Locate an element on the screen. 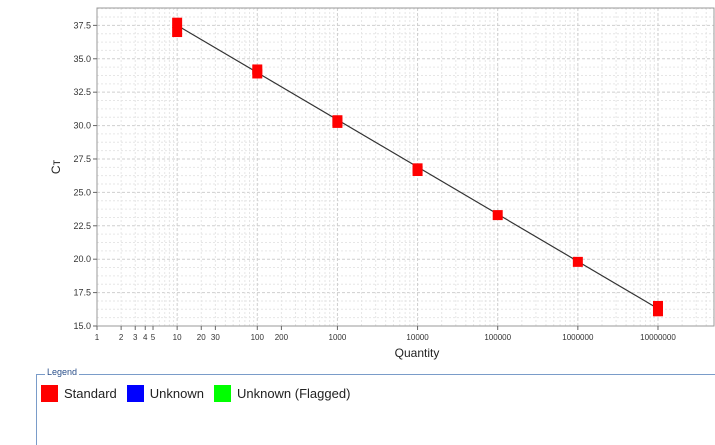  y-tick-label: 32.5 is located at coordinates (82, 92).